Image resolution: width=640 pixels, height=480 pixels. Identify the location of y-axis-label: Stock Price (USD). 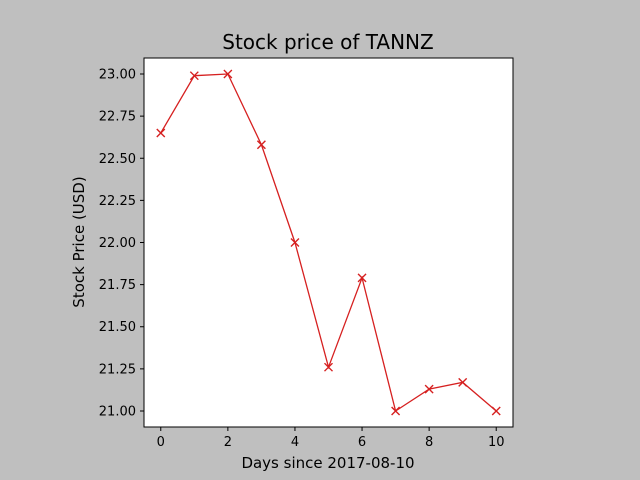
(79, 241).